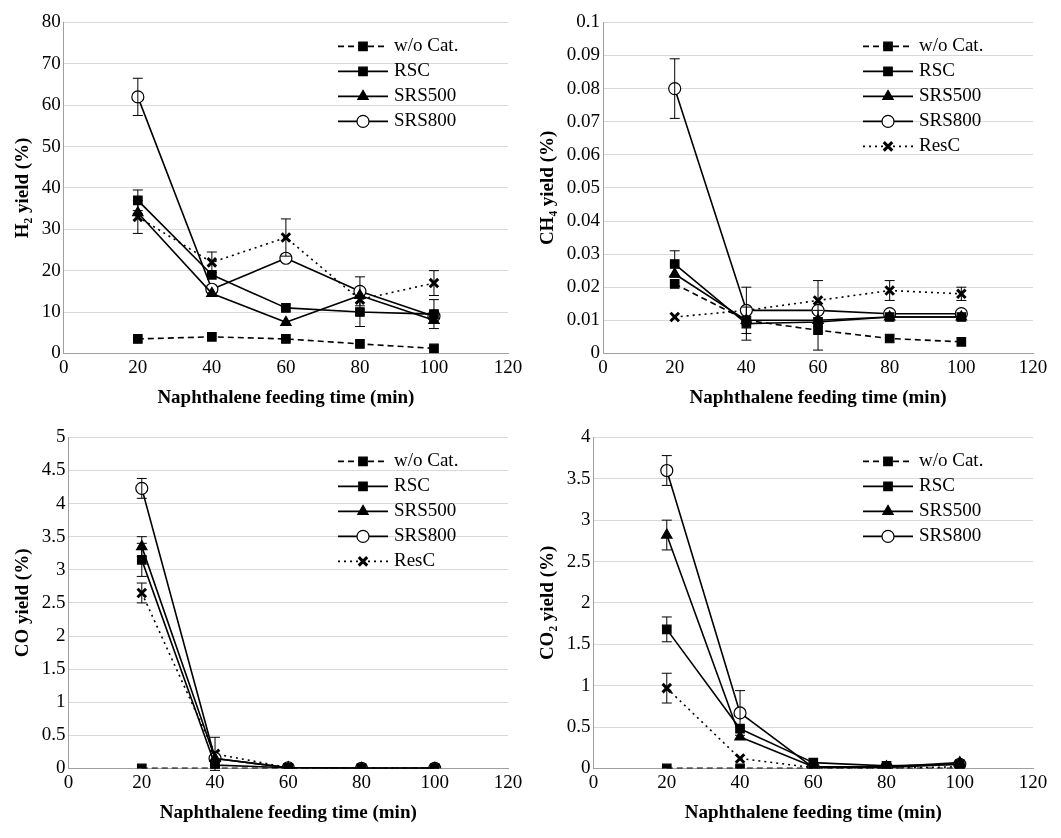  I want to click on y-tick-label: 0.01, so click(583, 319).